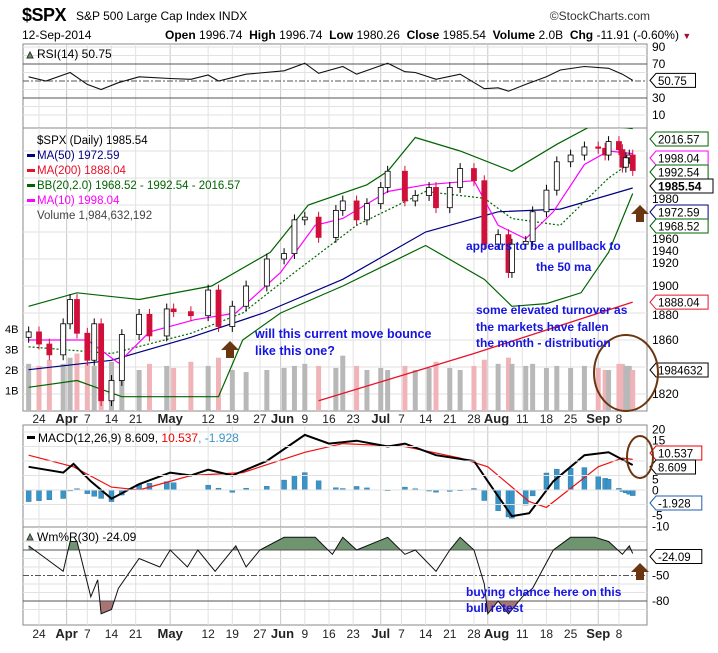  Describe the element at coordinates (378, 35) in the screenshot. I see `low-value: 1980.26` at that location.